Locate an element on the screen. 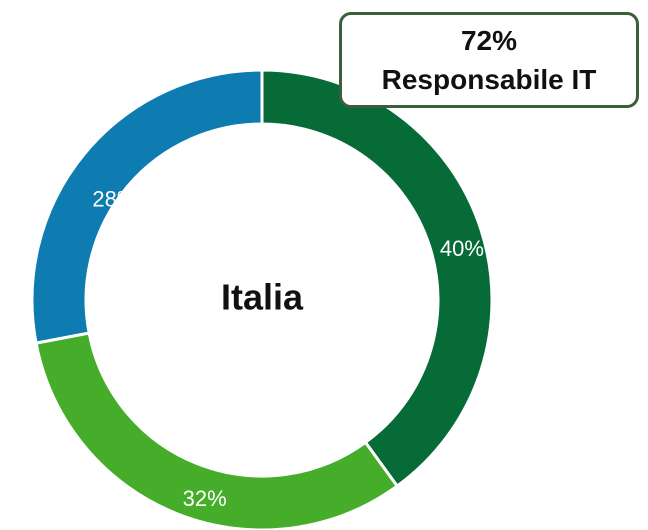  callout-box: 72% Responsabile IT is located at coordinates (489, 60).